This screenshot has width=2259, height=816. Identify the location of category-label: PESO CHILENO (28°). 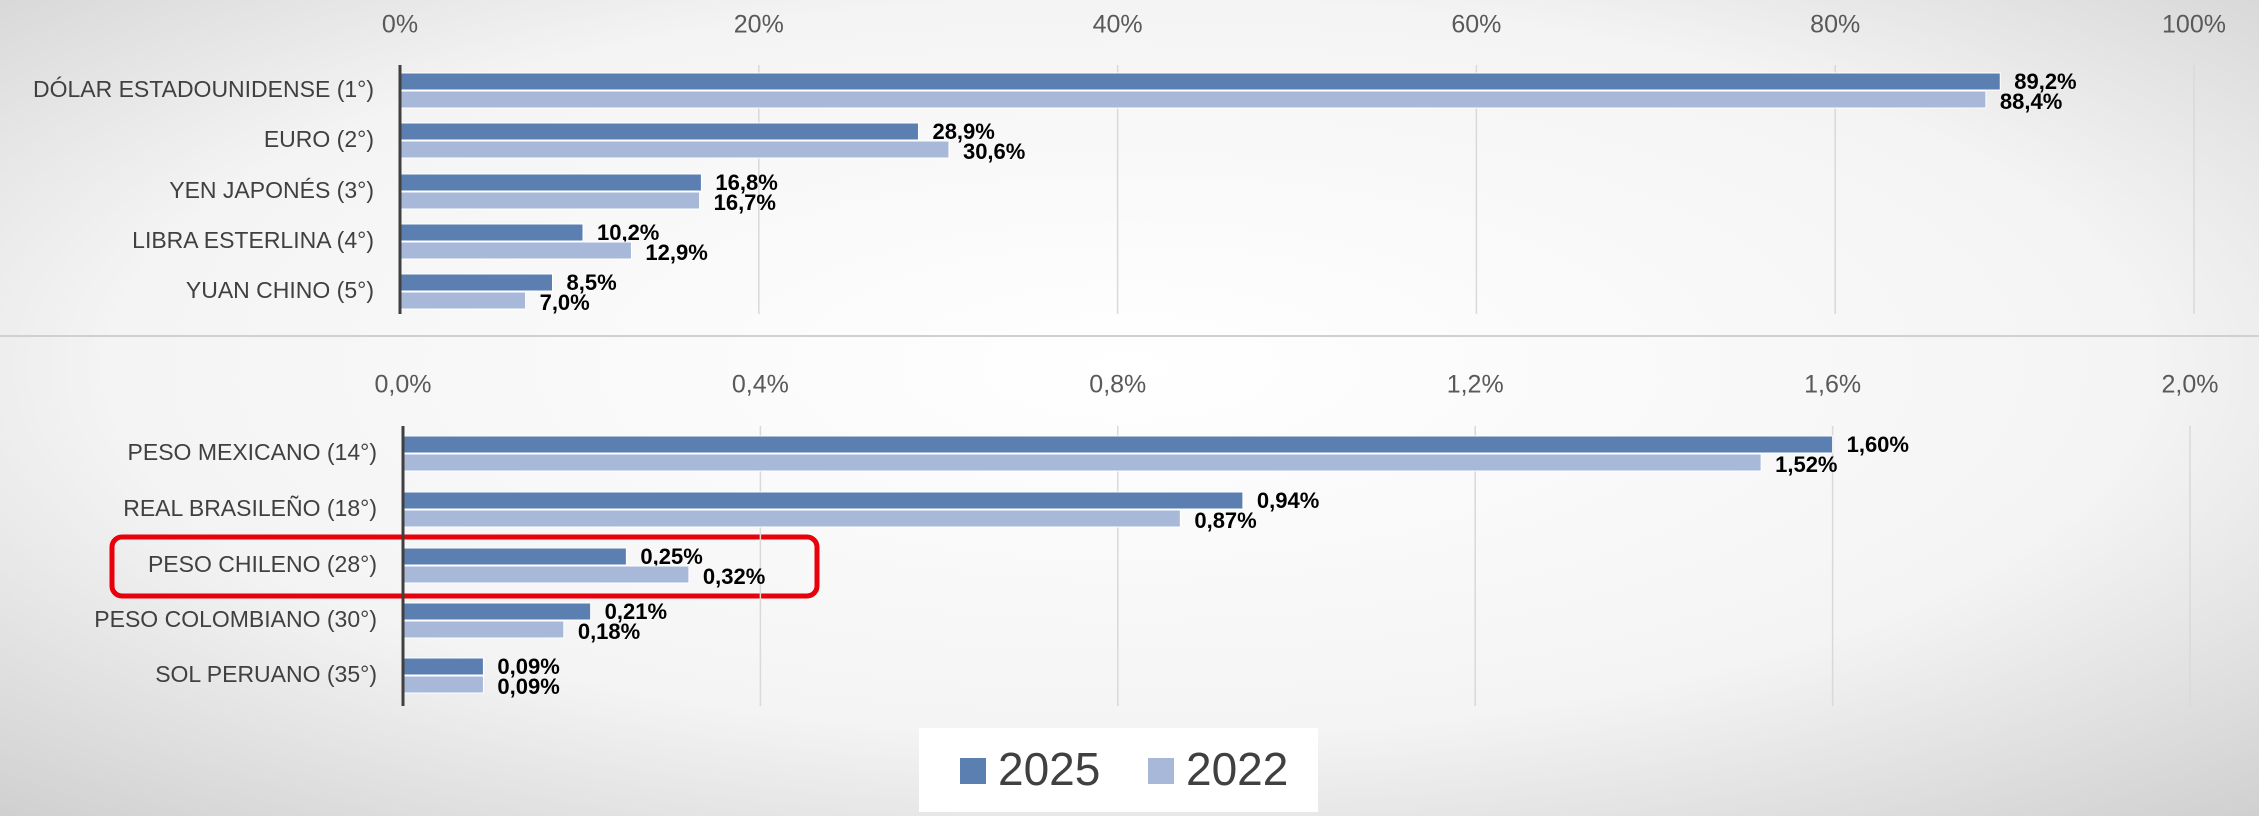
(262, 564).